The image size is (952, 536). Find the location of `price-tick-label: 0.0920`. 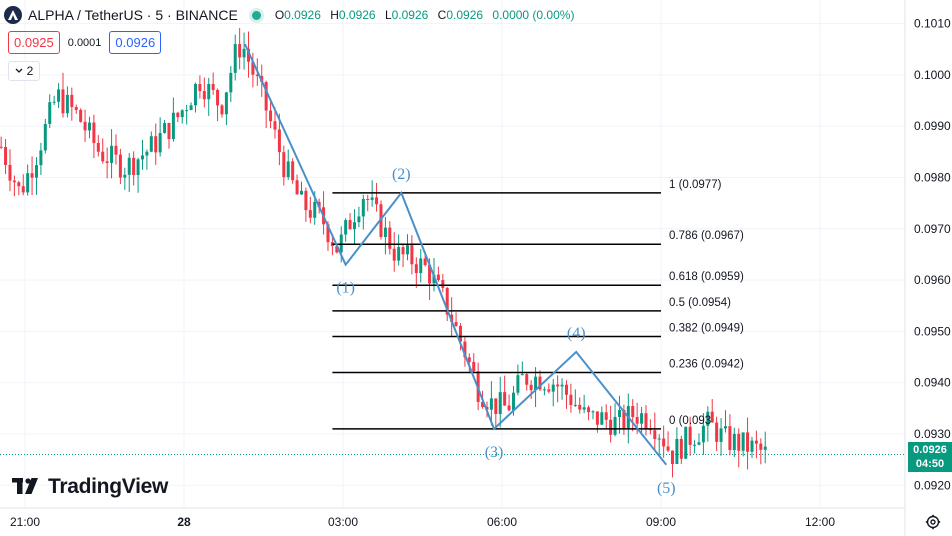

price-tick-label: 0.0920 is located at coordinates (932, 485).